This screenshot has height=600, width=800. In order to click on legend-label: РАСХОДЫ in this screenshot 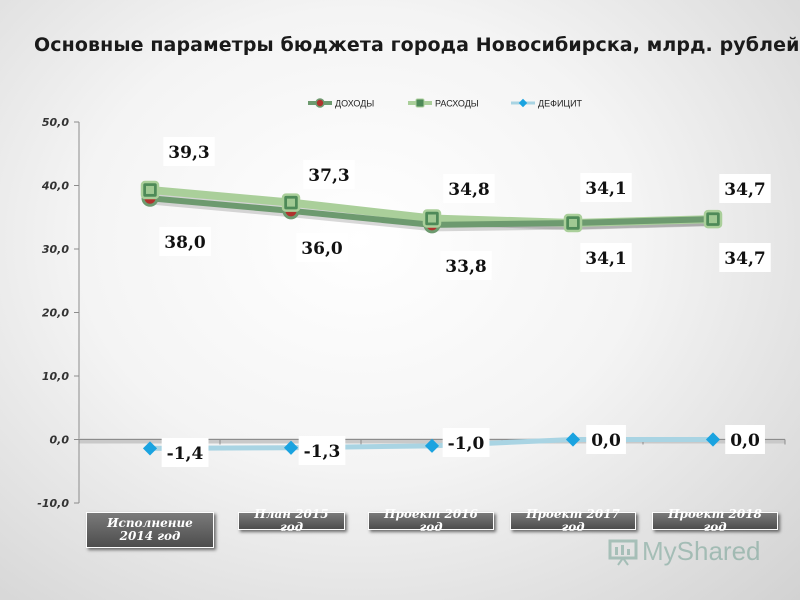, I will do `click(457, 104)`.